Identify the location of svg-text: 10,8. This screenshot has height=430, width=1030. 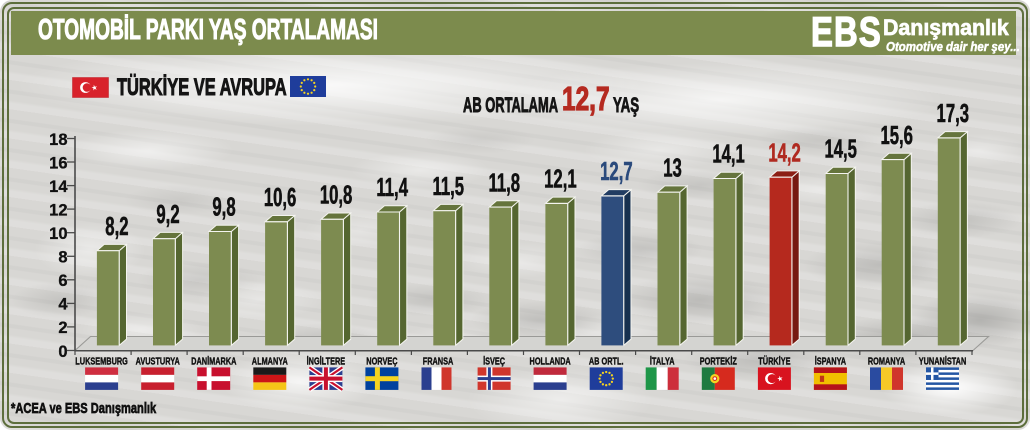
(336, 195).